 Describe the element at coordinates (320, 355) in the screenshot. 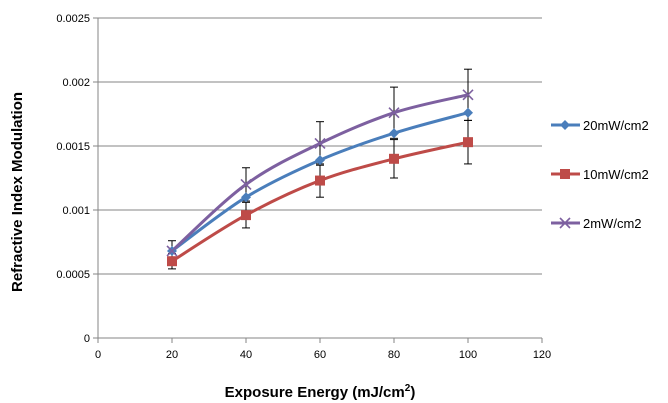

I see `x-tick-label: 60` at that location.